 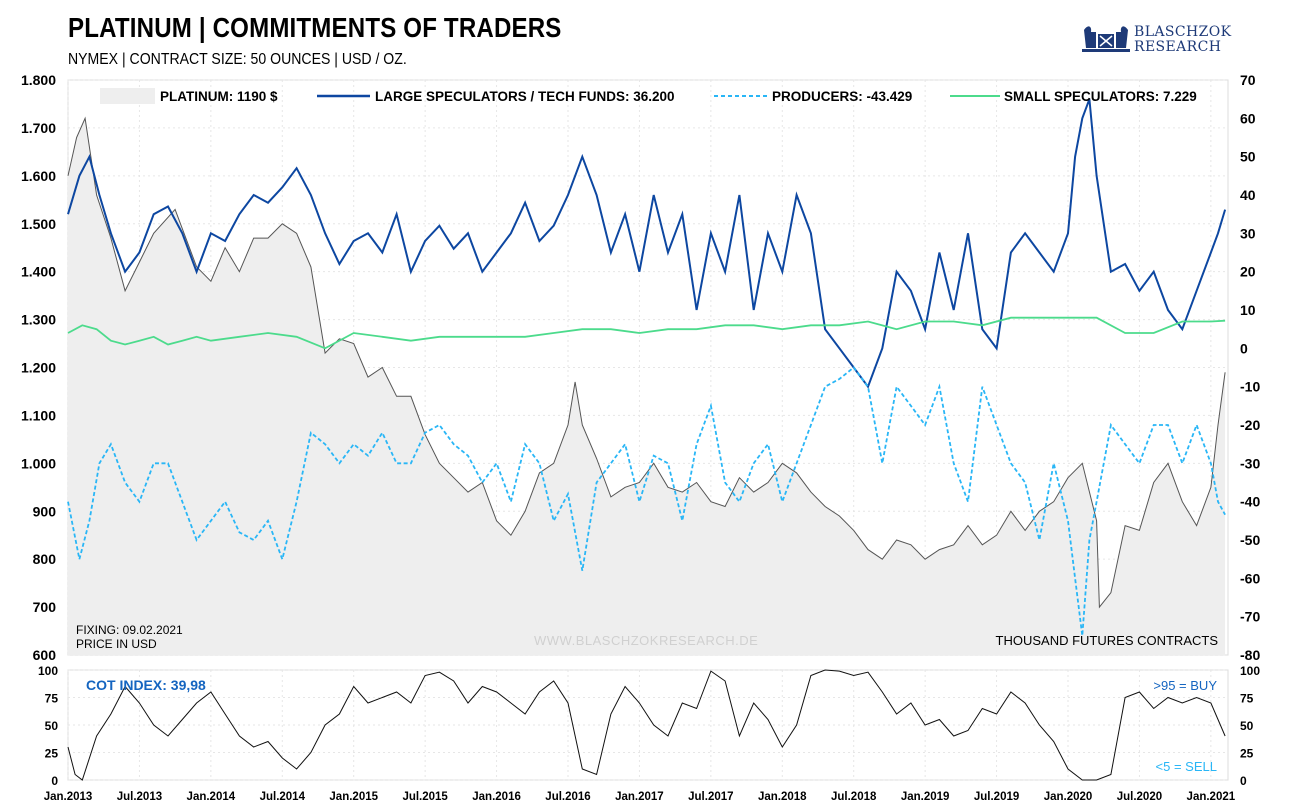 What do you see at coordinates (315, 27) in the screenshot?
I see `page-title: PLATINUM | COMMITMENTS OF TRADERS` at bounding box center [315, 27].